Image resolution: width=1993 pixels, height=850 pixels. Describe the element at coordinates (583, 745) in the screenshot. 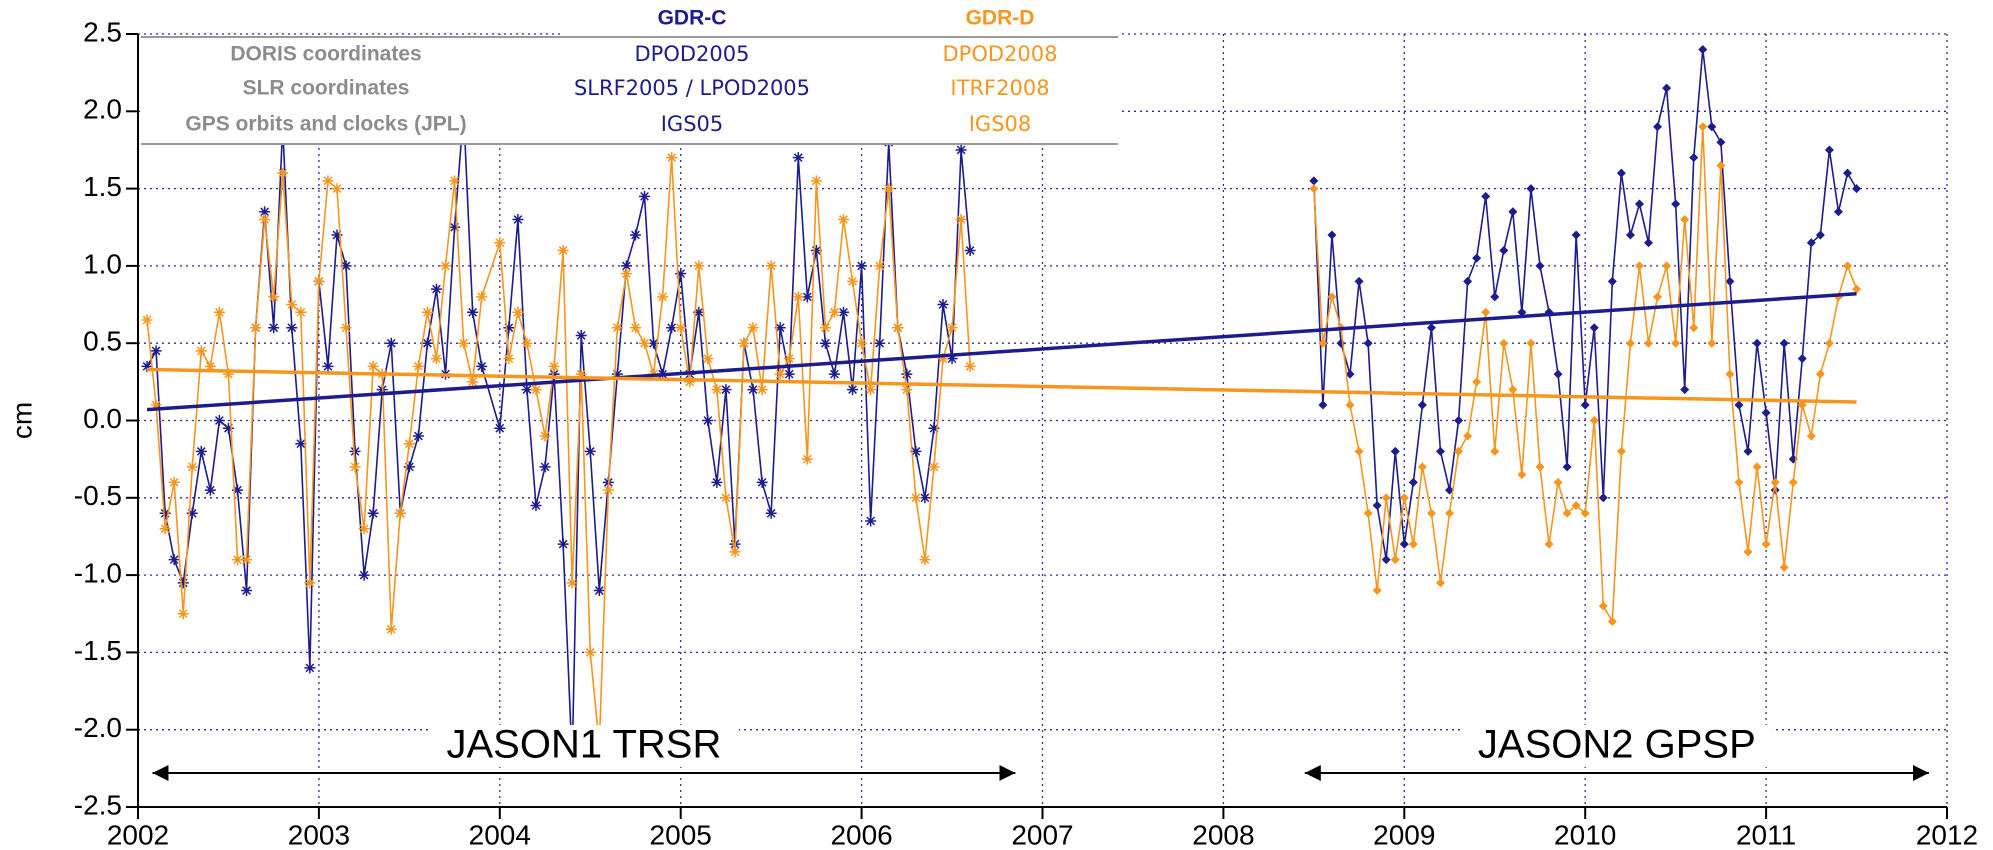

I see `annotation-bg` at that location.